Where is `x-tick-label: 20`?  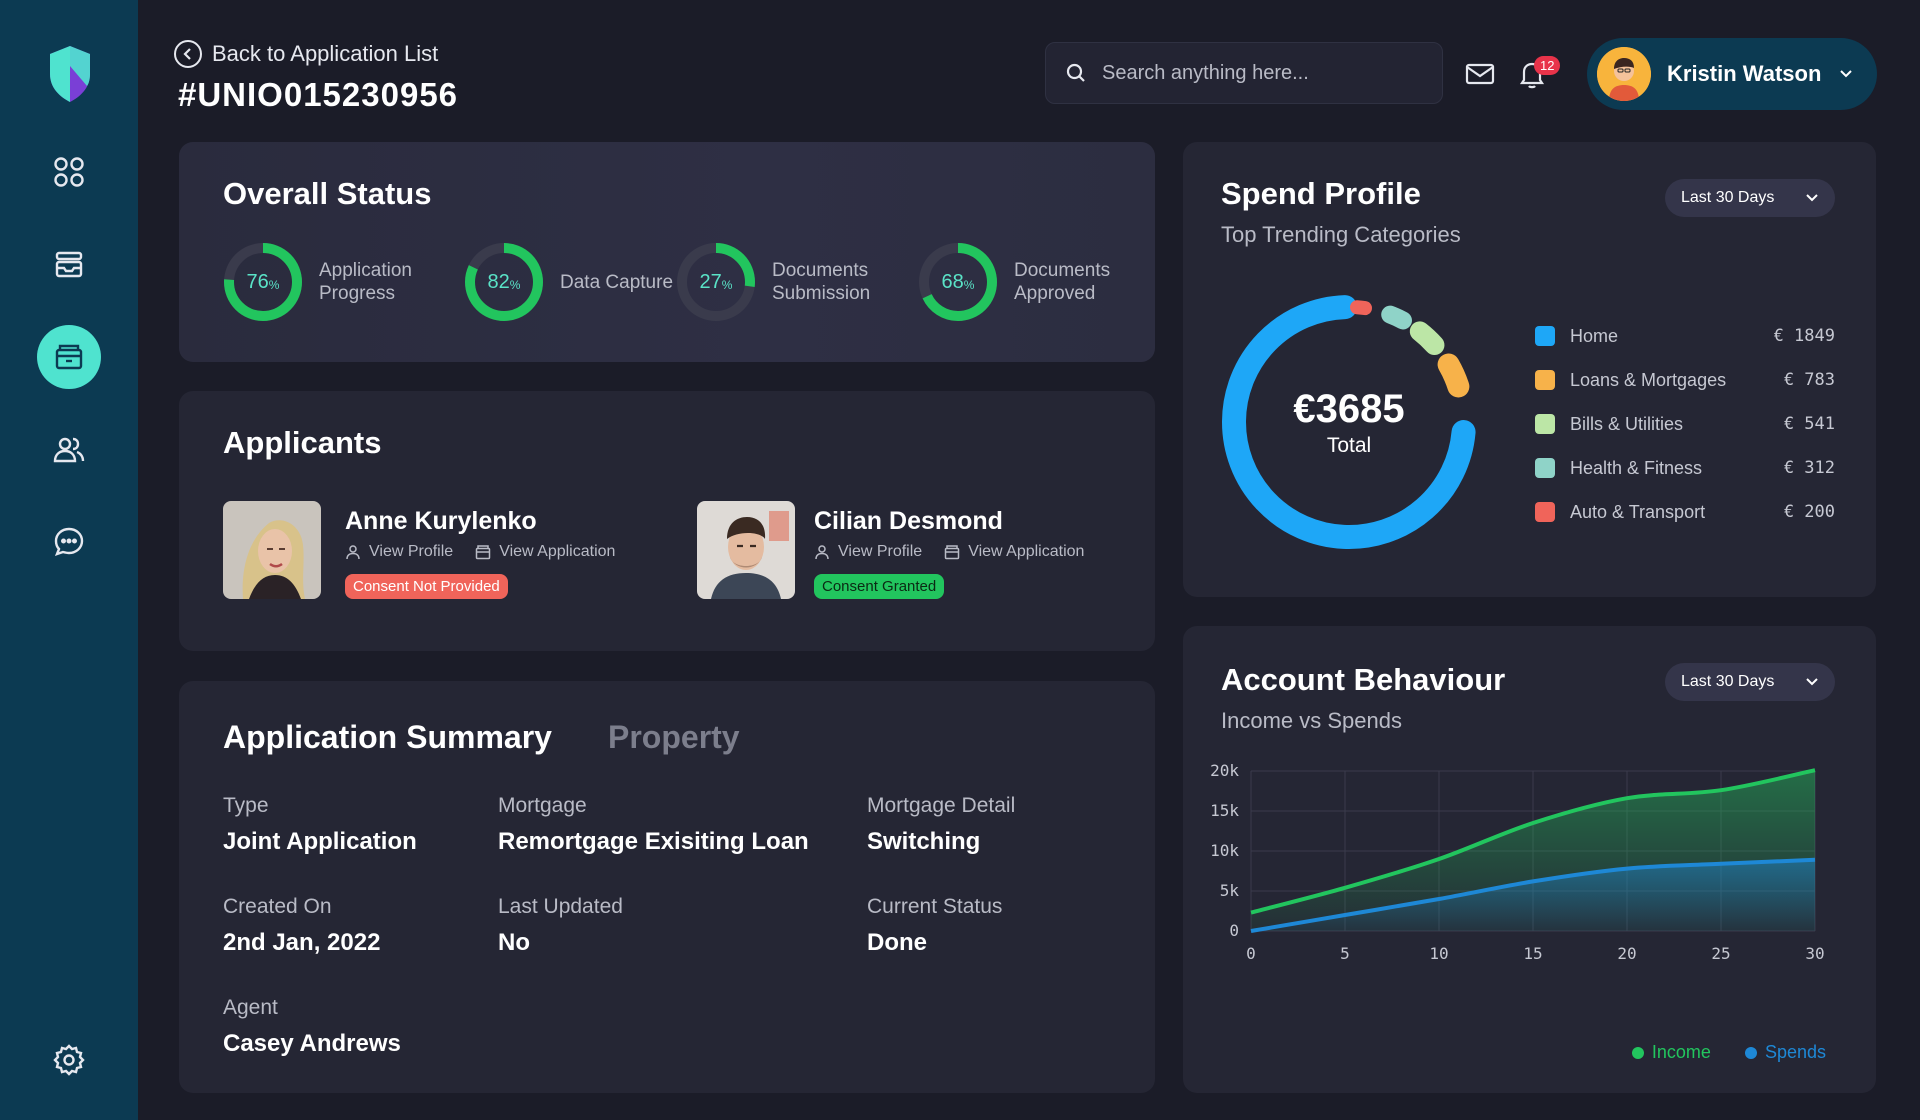 x-tick-label: 20 is located at coordinates (1626, 953).